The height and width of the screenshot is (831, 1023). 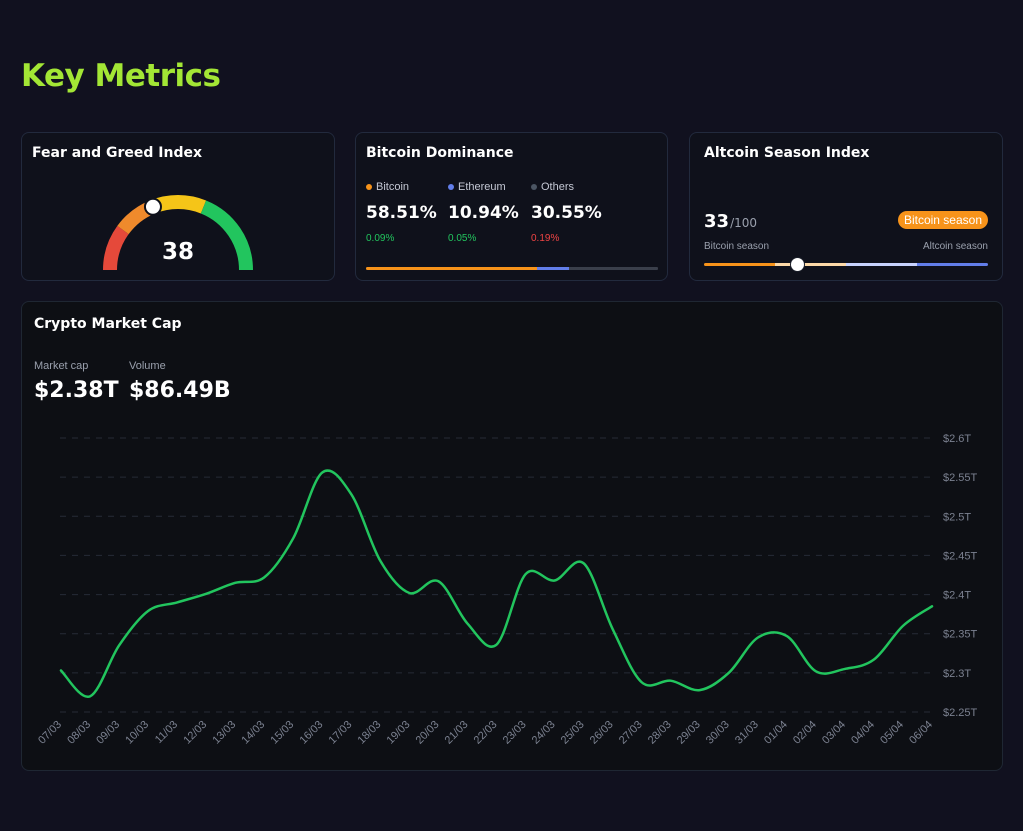 I want to click on volume-value: $86.49B, so click(x=180, y=390).